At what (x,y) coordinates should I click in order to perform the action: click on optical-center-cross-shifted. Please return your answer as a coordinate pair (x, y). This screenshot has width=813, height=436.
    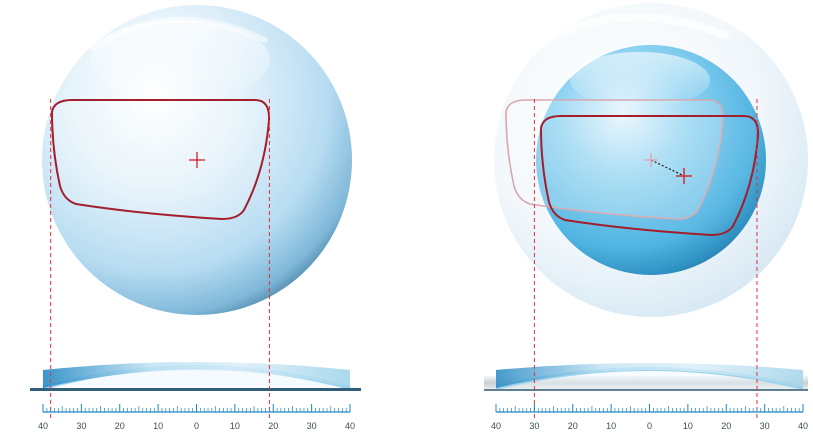
    Looking at the image, I should click on (684, 176).